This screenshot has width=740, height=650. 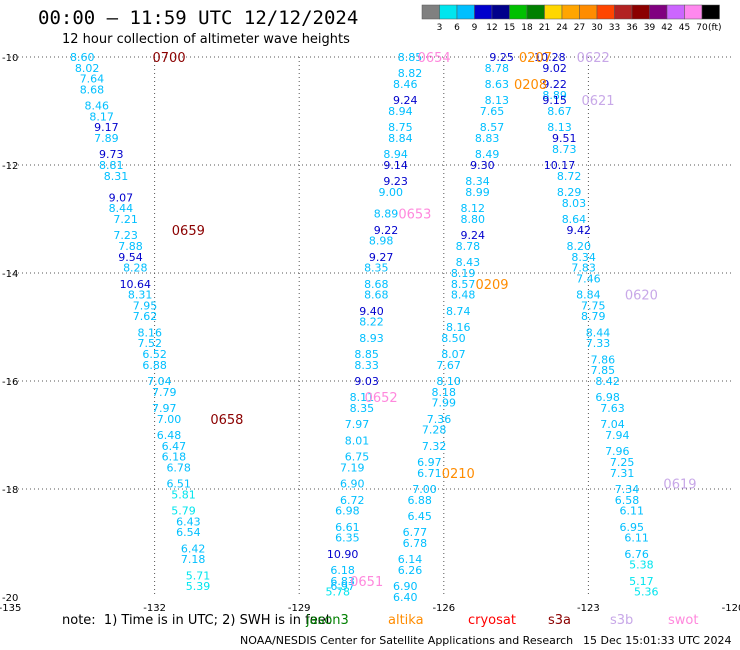 What do you see at coordinates (92, 79) in the screenshot?
I see `swh-value: 7.64` at bounding box center [92, 79].